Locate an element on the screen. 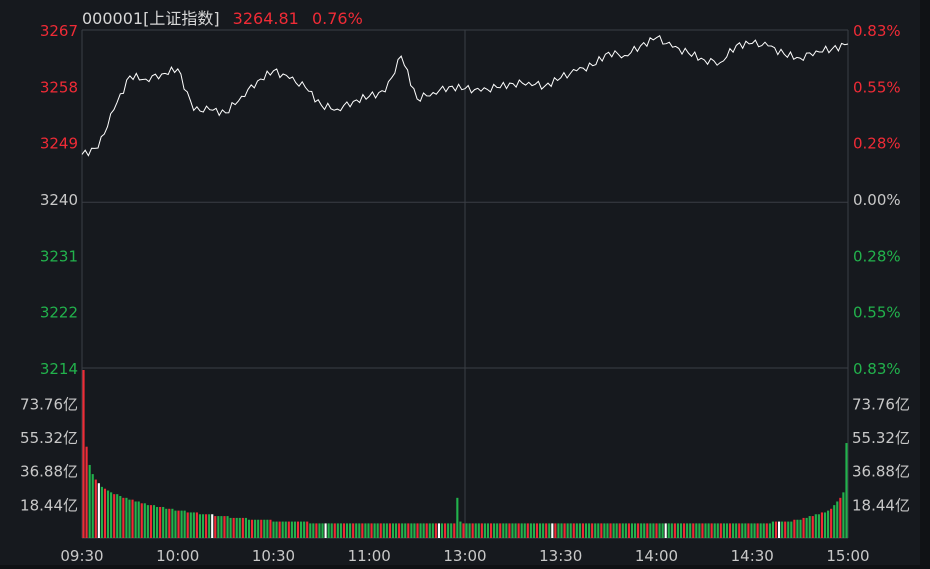 This screenshot has height=569, width=930. price-axis-left-label: 3240 is located at coordinates (59, 200).